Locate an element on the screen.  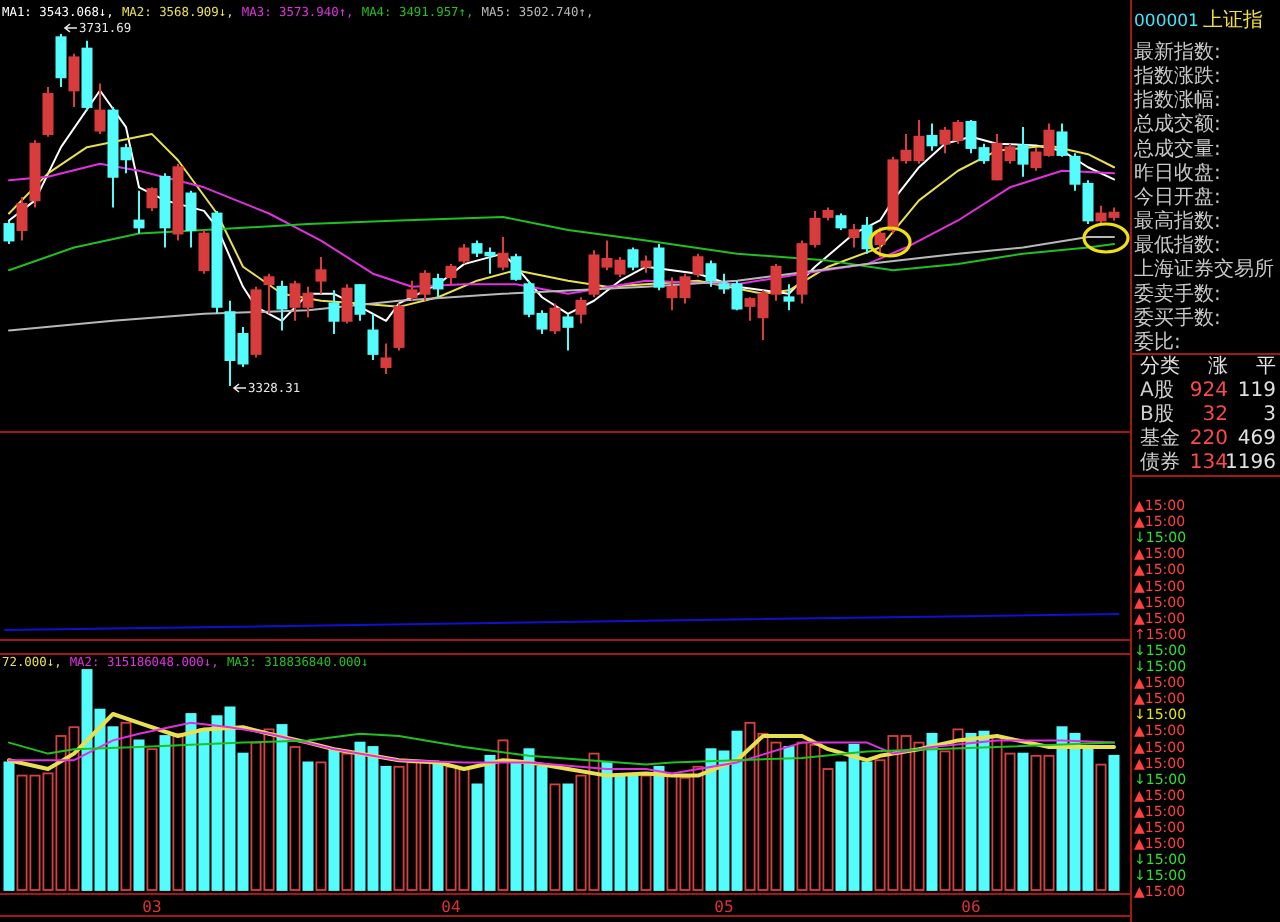
text: 指数涨幅: is located at coordinates (1176, 100).